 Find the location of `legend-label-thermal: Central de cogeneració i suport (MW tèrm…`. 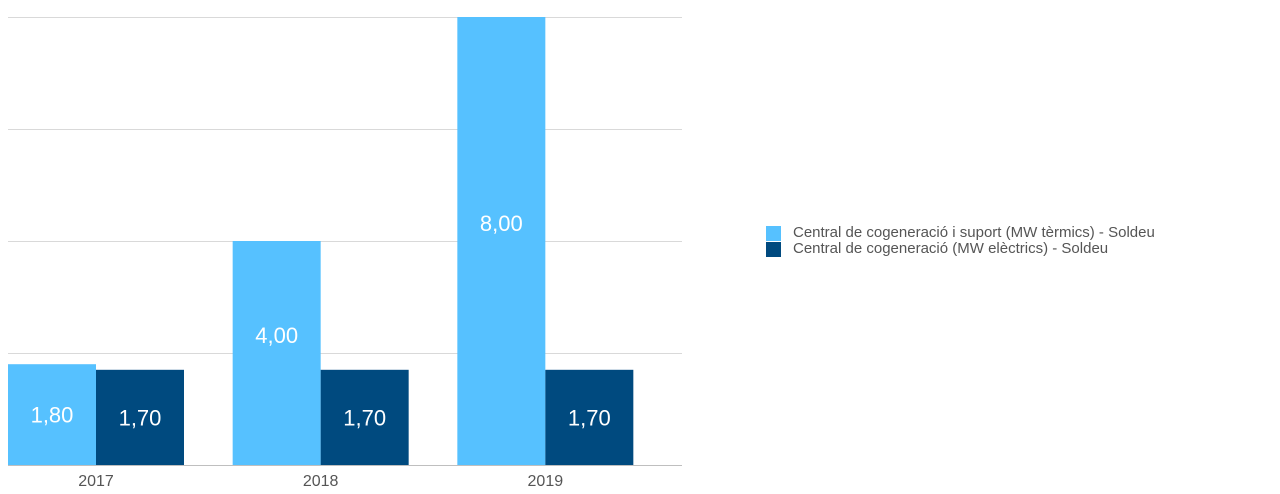

legend-label-thermal: Central de cogeneració i suport (MW tèrm… is located at coordinates (974, 232).